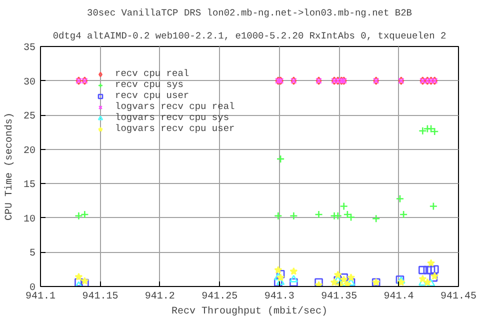 The height and width of the screenshot is (320, 480). What do you see at coordinates (339, 297) in the screenshot?
I see `x-tick-label: 941.35` at bounding box center [339, 297].